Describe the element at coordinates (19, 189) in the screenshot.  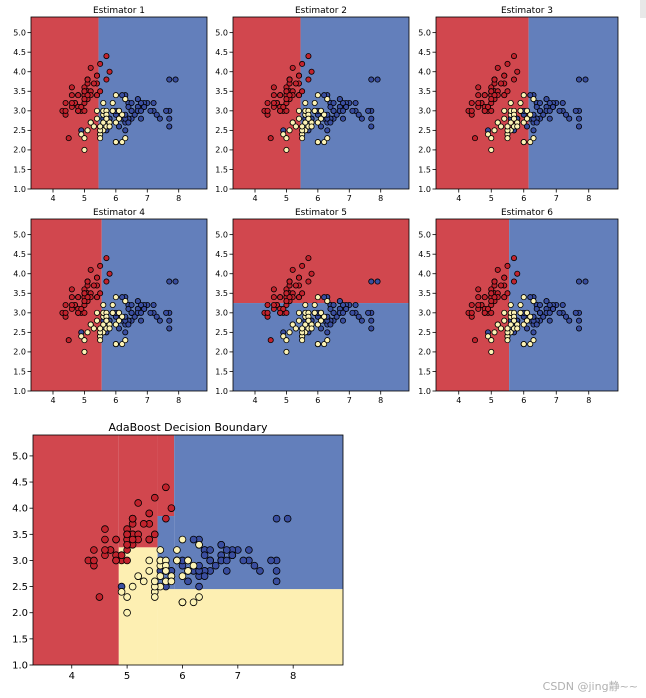
I see `y-tick-label: 1.0` at that location.